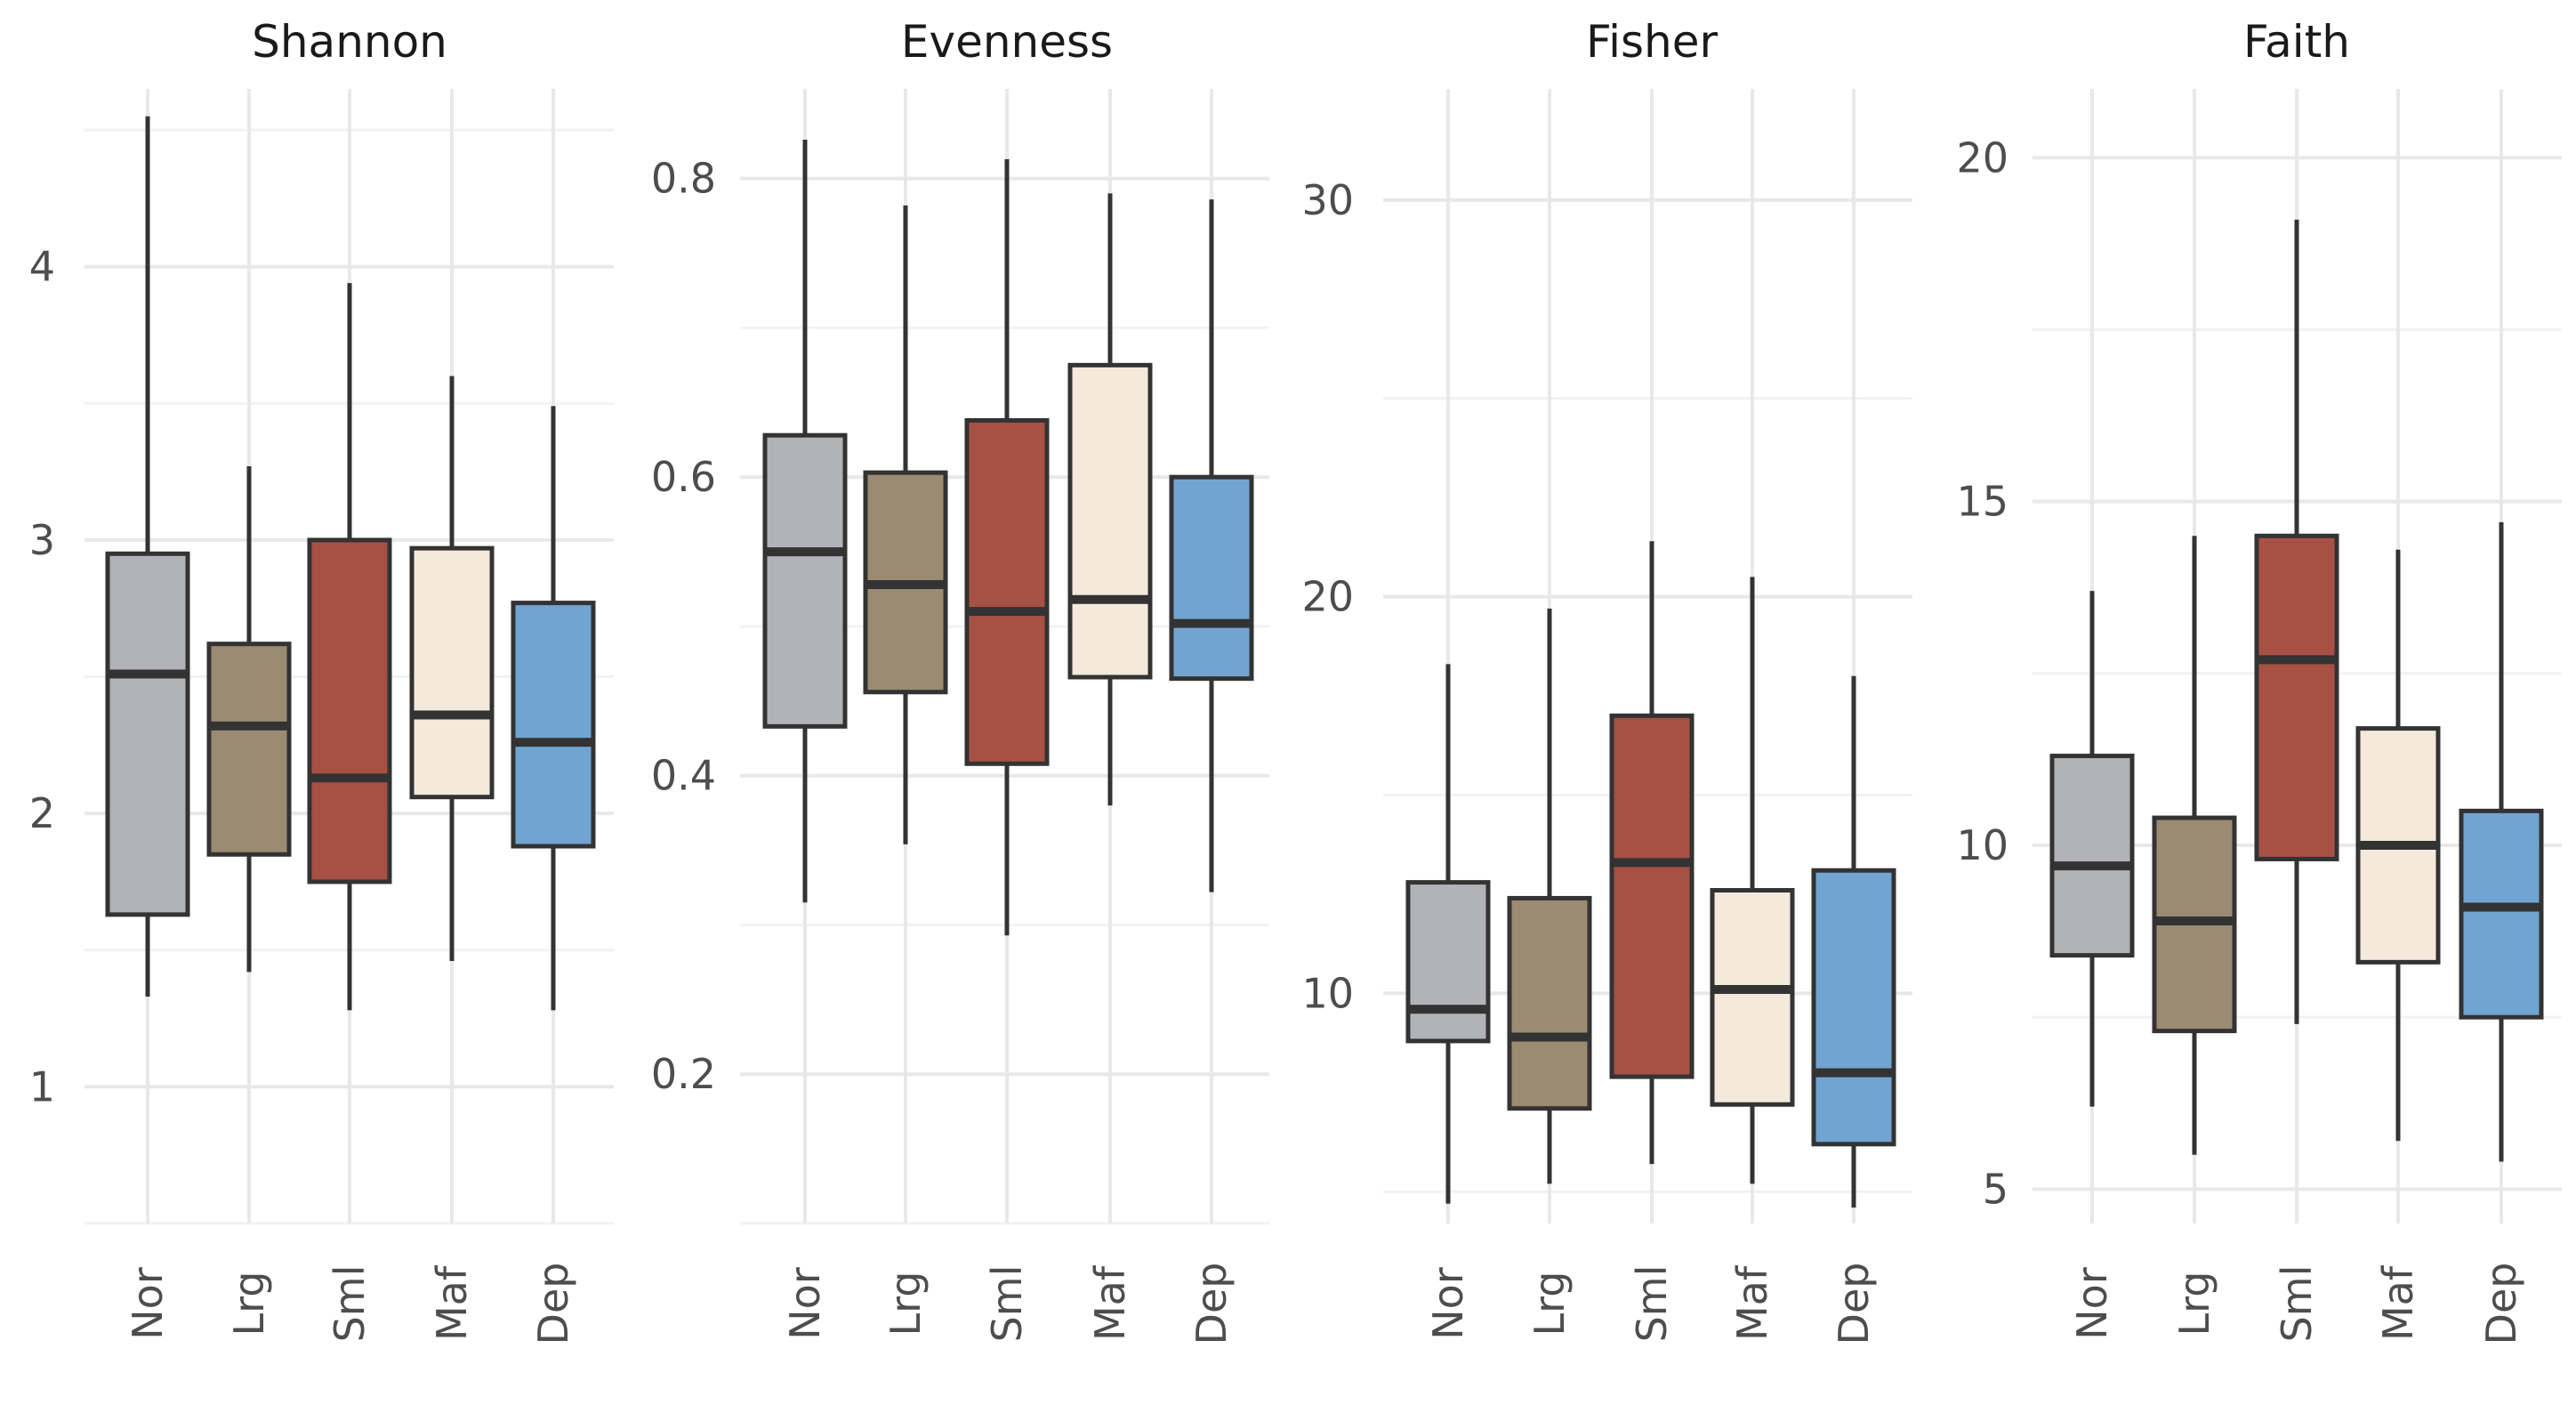 Image resolution: width=2576 pixels, height=1405 pixels. I want to click on y-tick-label: 30, so click(1327, 200).